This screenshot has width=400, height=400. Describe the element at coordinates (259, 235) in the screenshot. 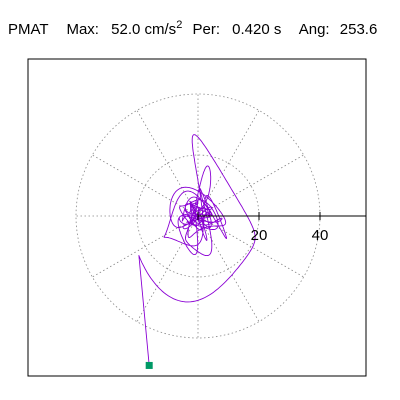

I see `x-tick-label: 20` at that location.